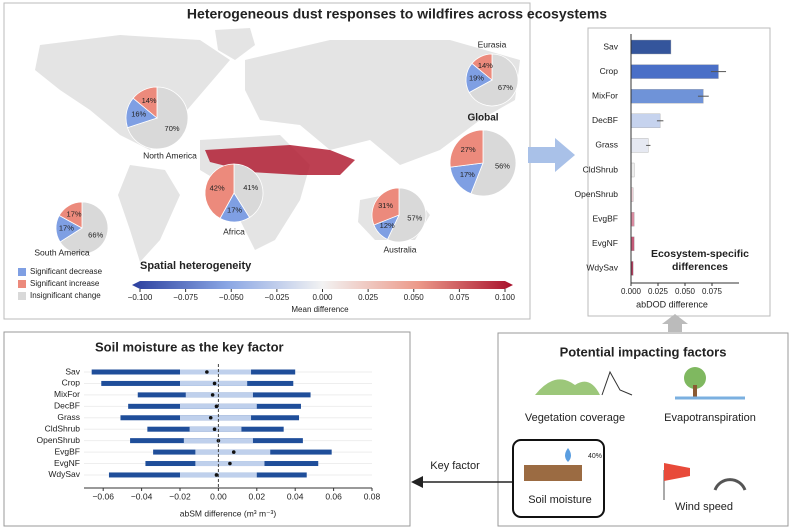 The width and height of the screenshot is (792, 529). I want to click on colorbar-label: Mean difference, so click(320, 309).